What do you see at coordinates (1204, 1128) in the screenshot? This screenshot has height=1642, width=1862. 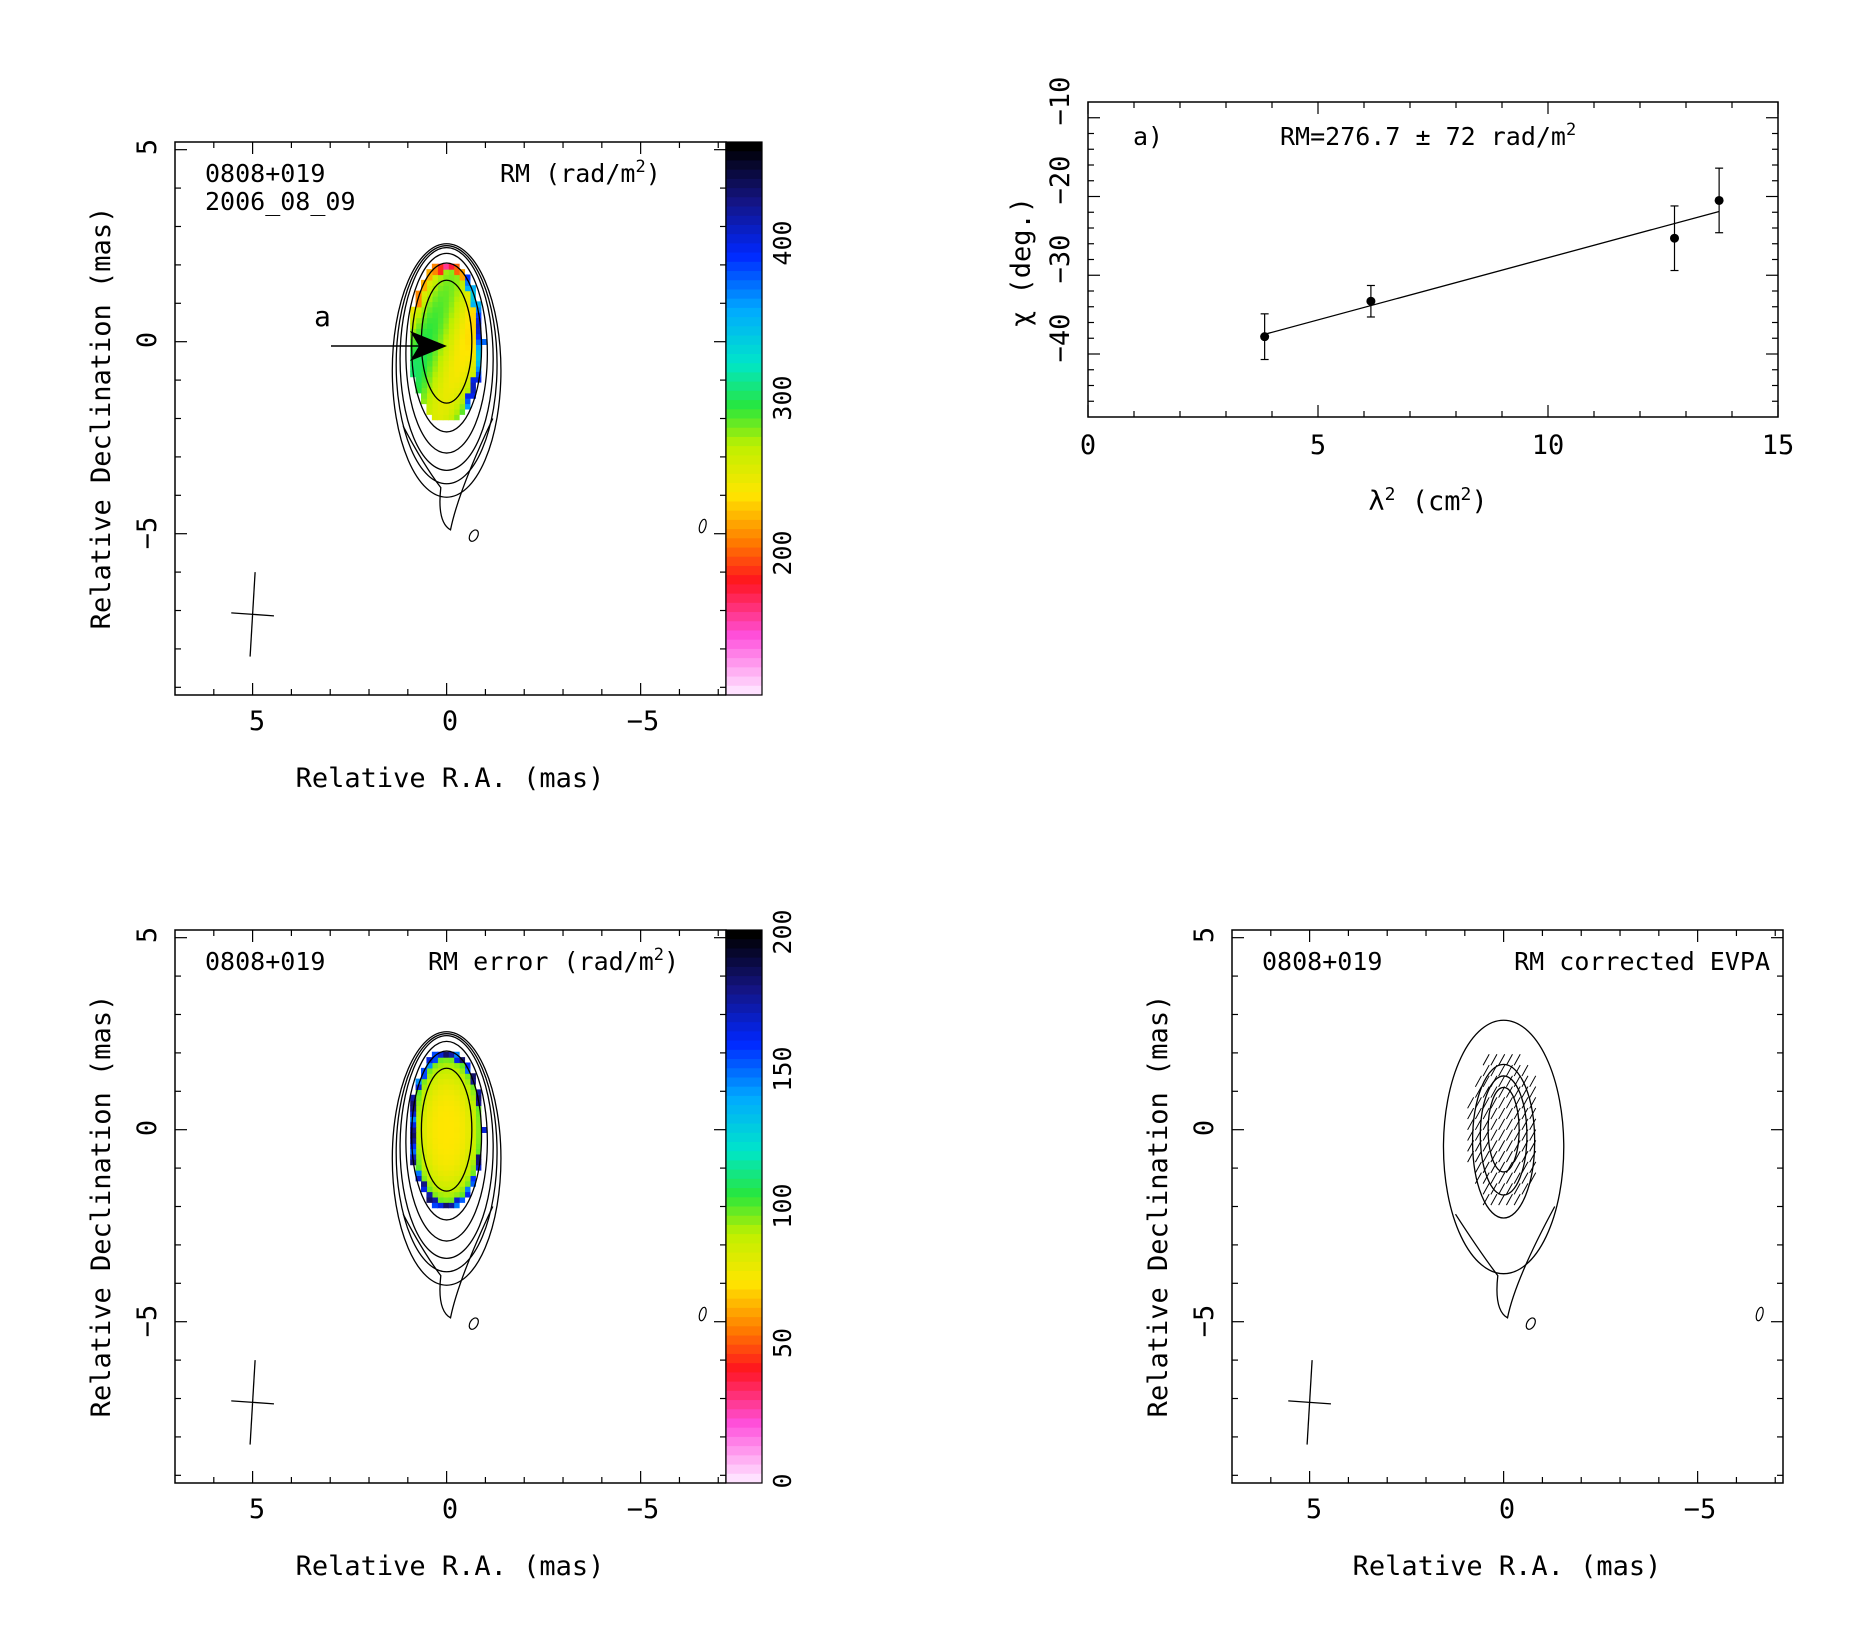 I see `evpa-ytick-0: 0` at bounding box center [1204, 1128].